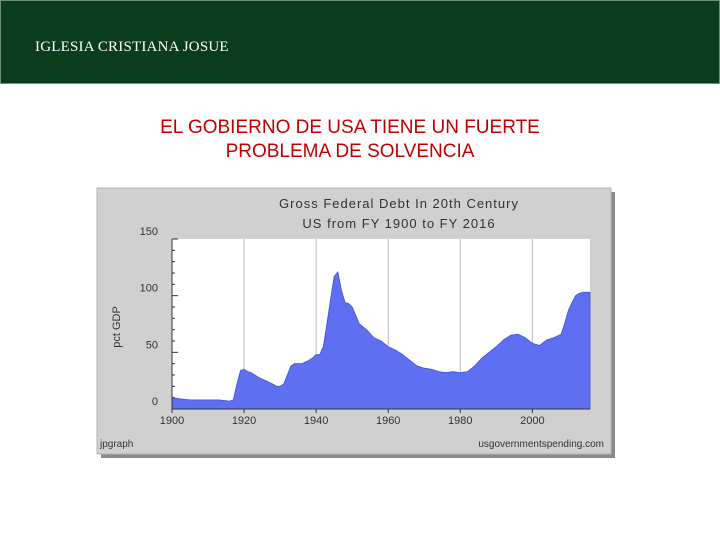 This screenshot has height=540, width=720. Describe the element at coordinates (399, 203) in the screenshot. I see `chart-title: Gross Federal Debt In 20th Century` at that location.